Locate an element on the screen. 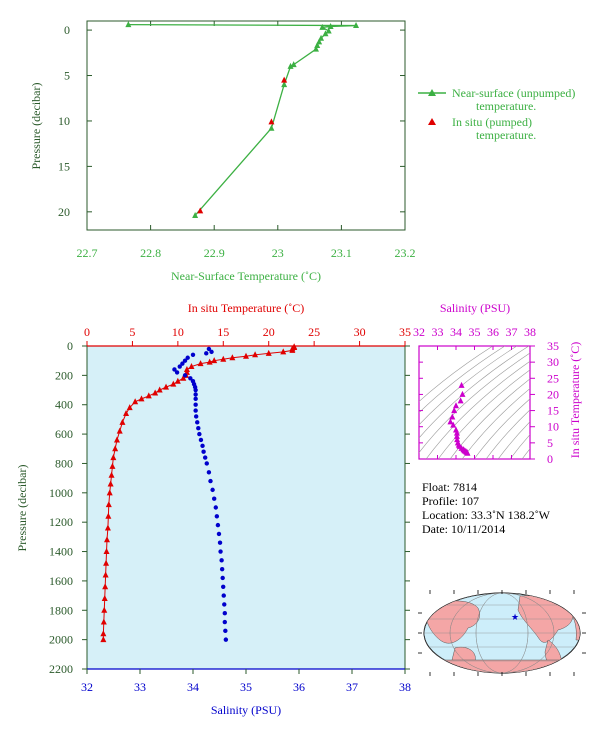 The height and width of the screenshot is (732, 601). temperature-tick-label: 0 is located at coordinates (87, 332).